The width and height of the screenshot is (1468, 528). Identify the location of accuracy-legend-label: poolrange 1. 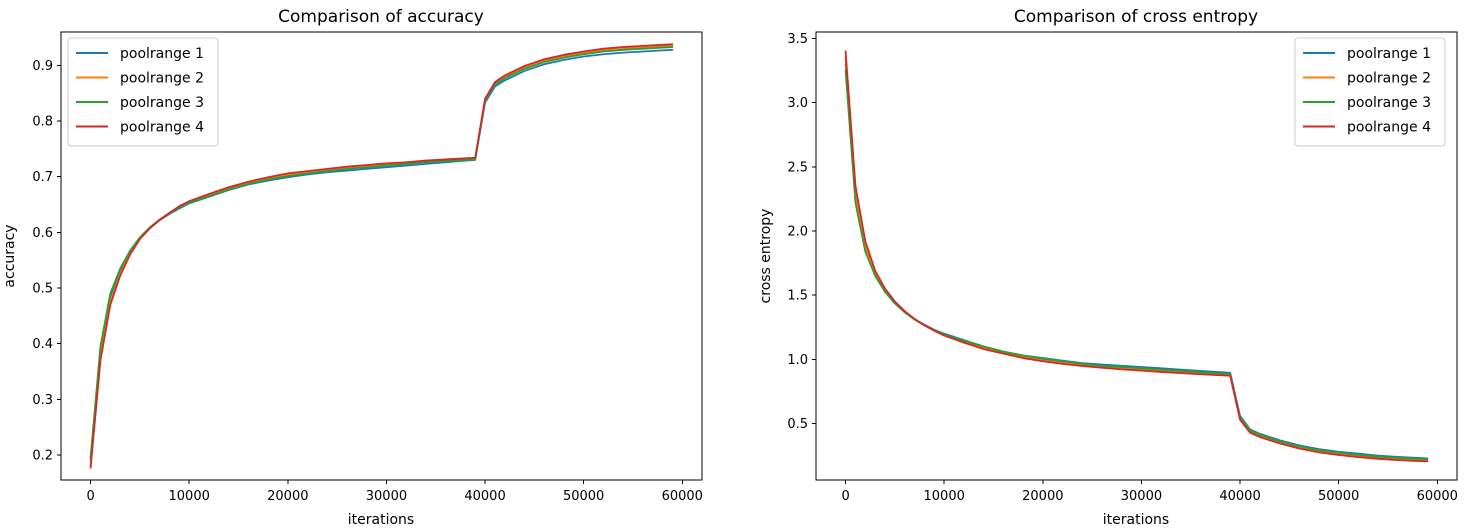
(162, 54).